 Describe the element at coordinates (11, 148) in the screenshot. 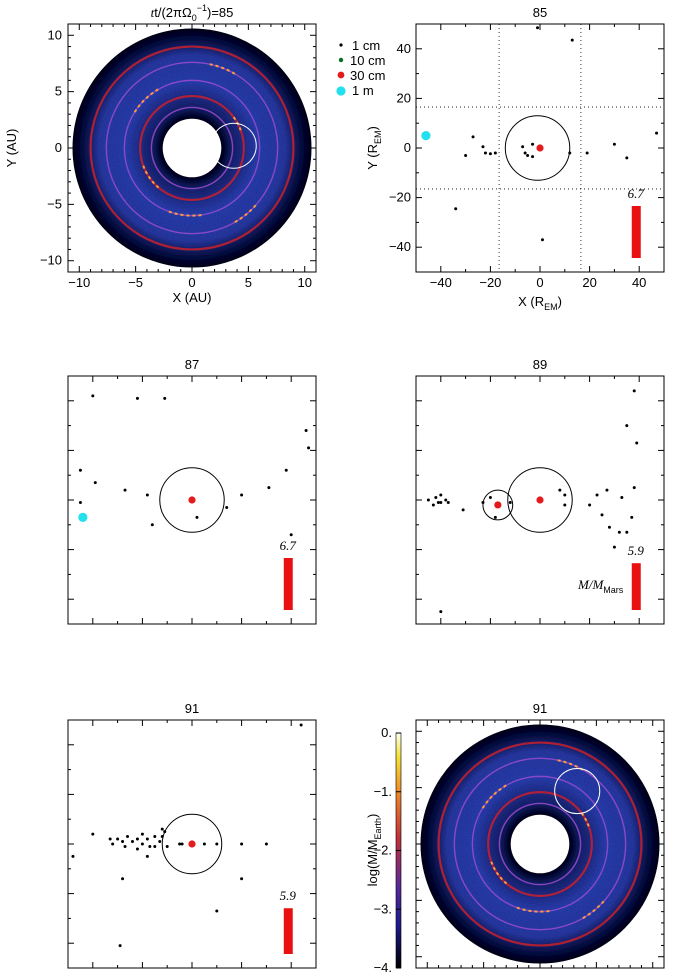

I see `disk-top-ylabel: Y (AU)` at that location.